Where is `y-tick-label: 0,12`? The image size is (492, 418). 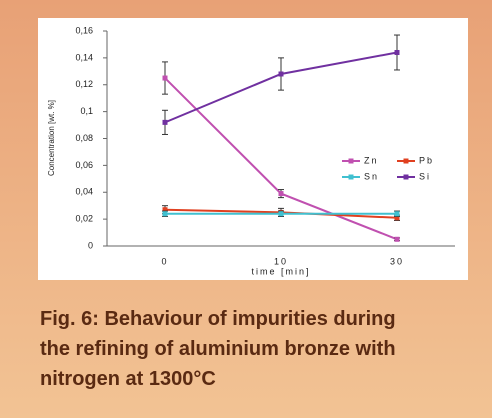
y-tick-label: 0,12 is located at coordinates (84, 84).